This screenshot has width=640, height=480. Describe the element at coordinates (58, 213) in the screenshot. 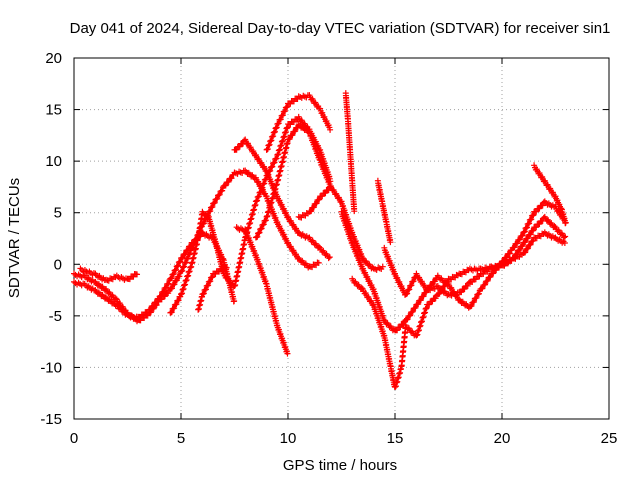

I see `y-tick-label: 5` at that location.